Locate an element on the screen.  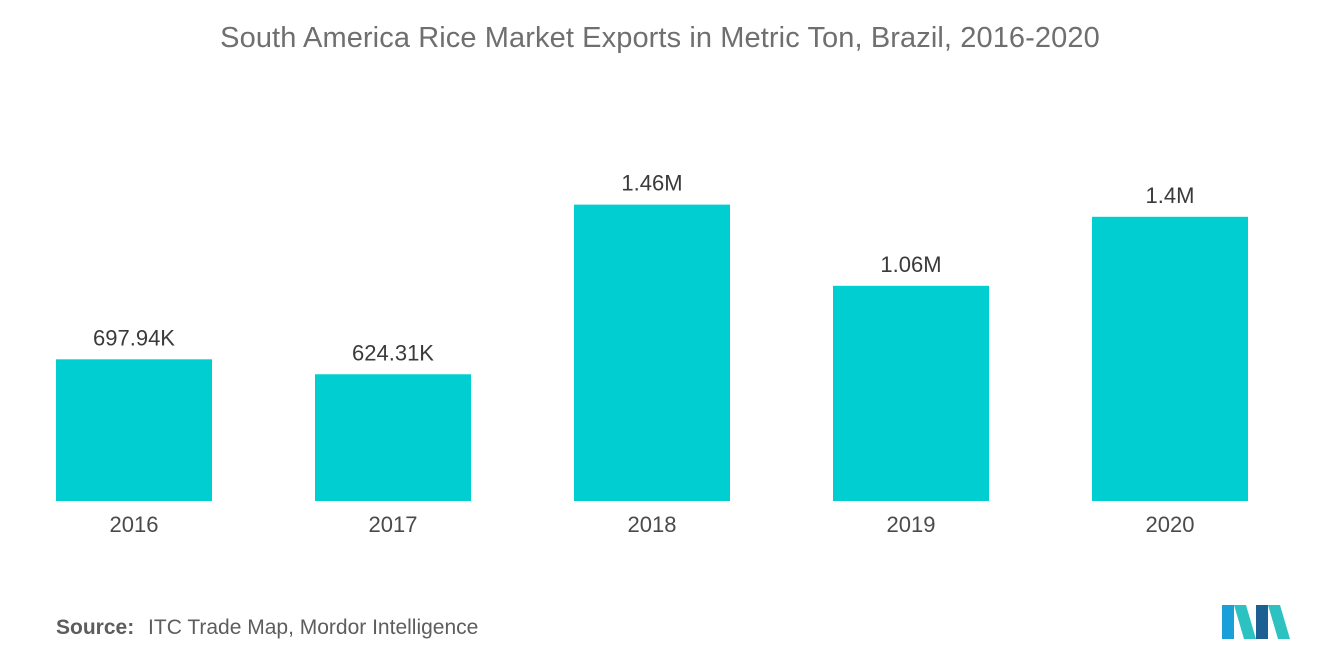
x-tick-label-2017: 2017 is located at coordinates (393, 524).